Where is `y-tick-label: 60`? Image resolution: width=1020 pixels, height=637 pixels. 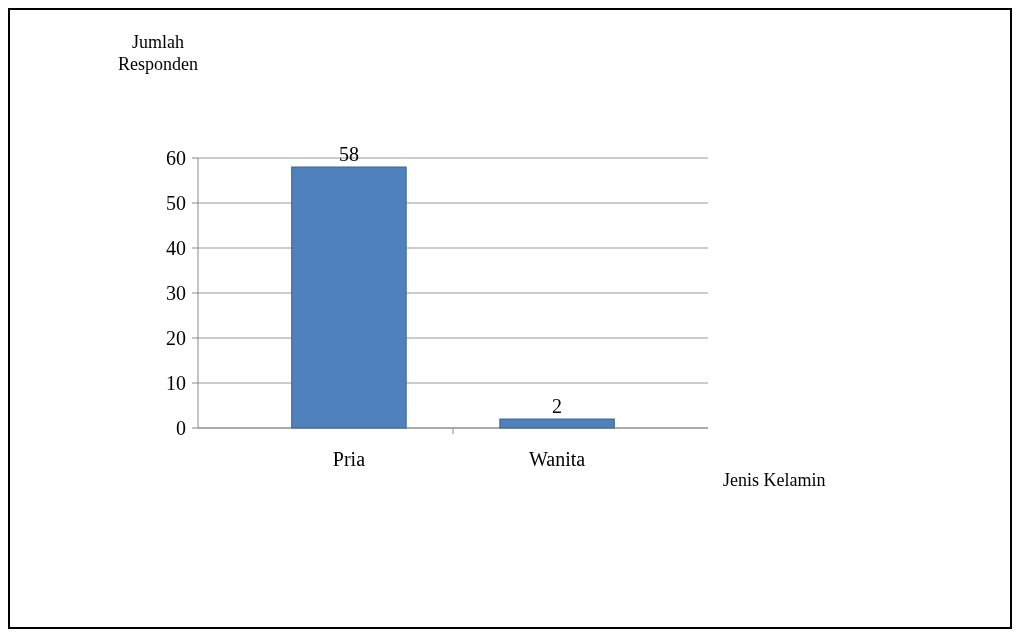
y-tick-label: 60 is located at coordinates (176, 158).